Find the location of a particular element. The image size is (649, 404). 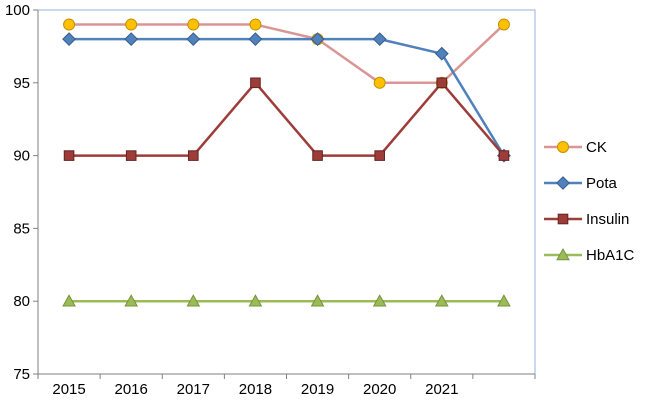

x-axis-label: 2015 is located at coordinates (68, 389).